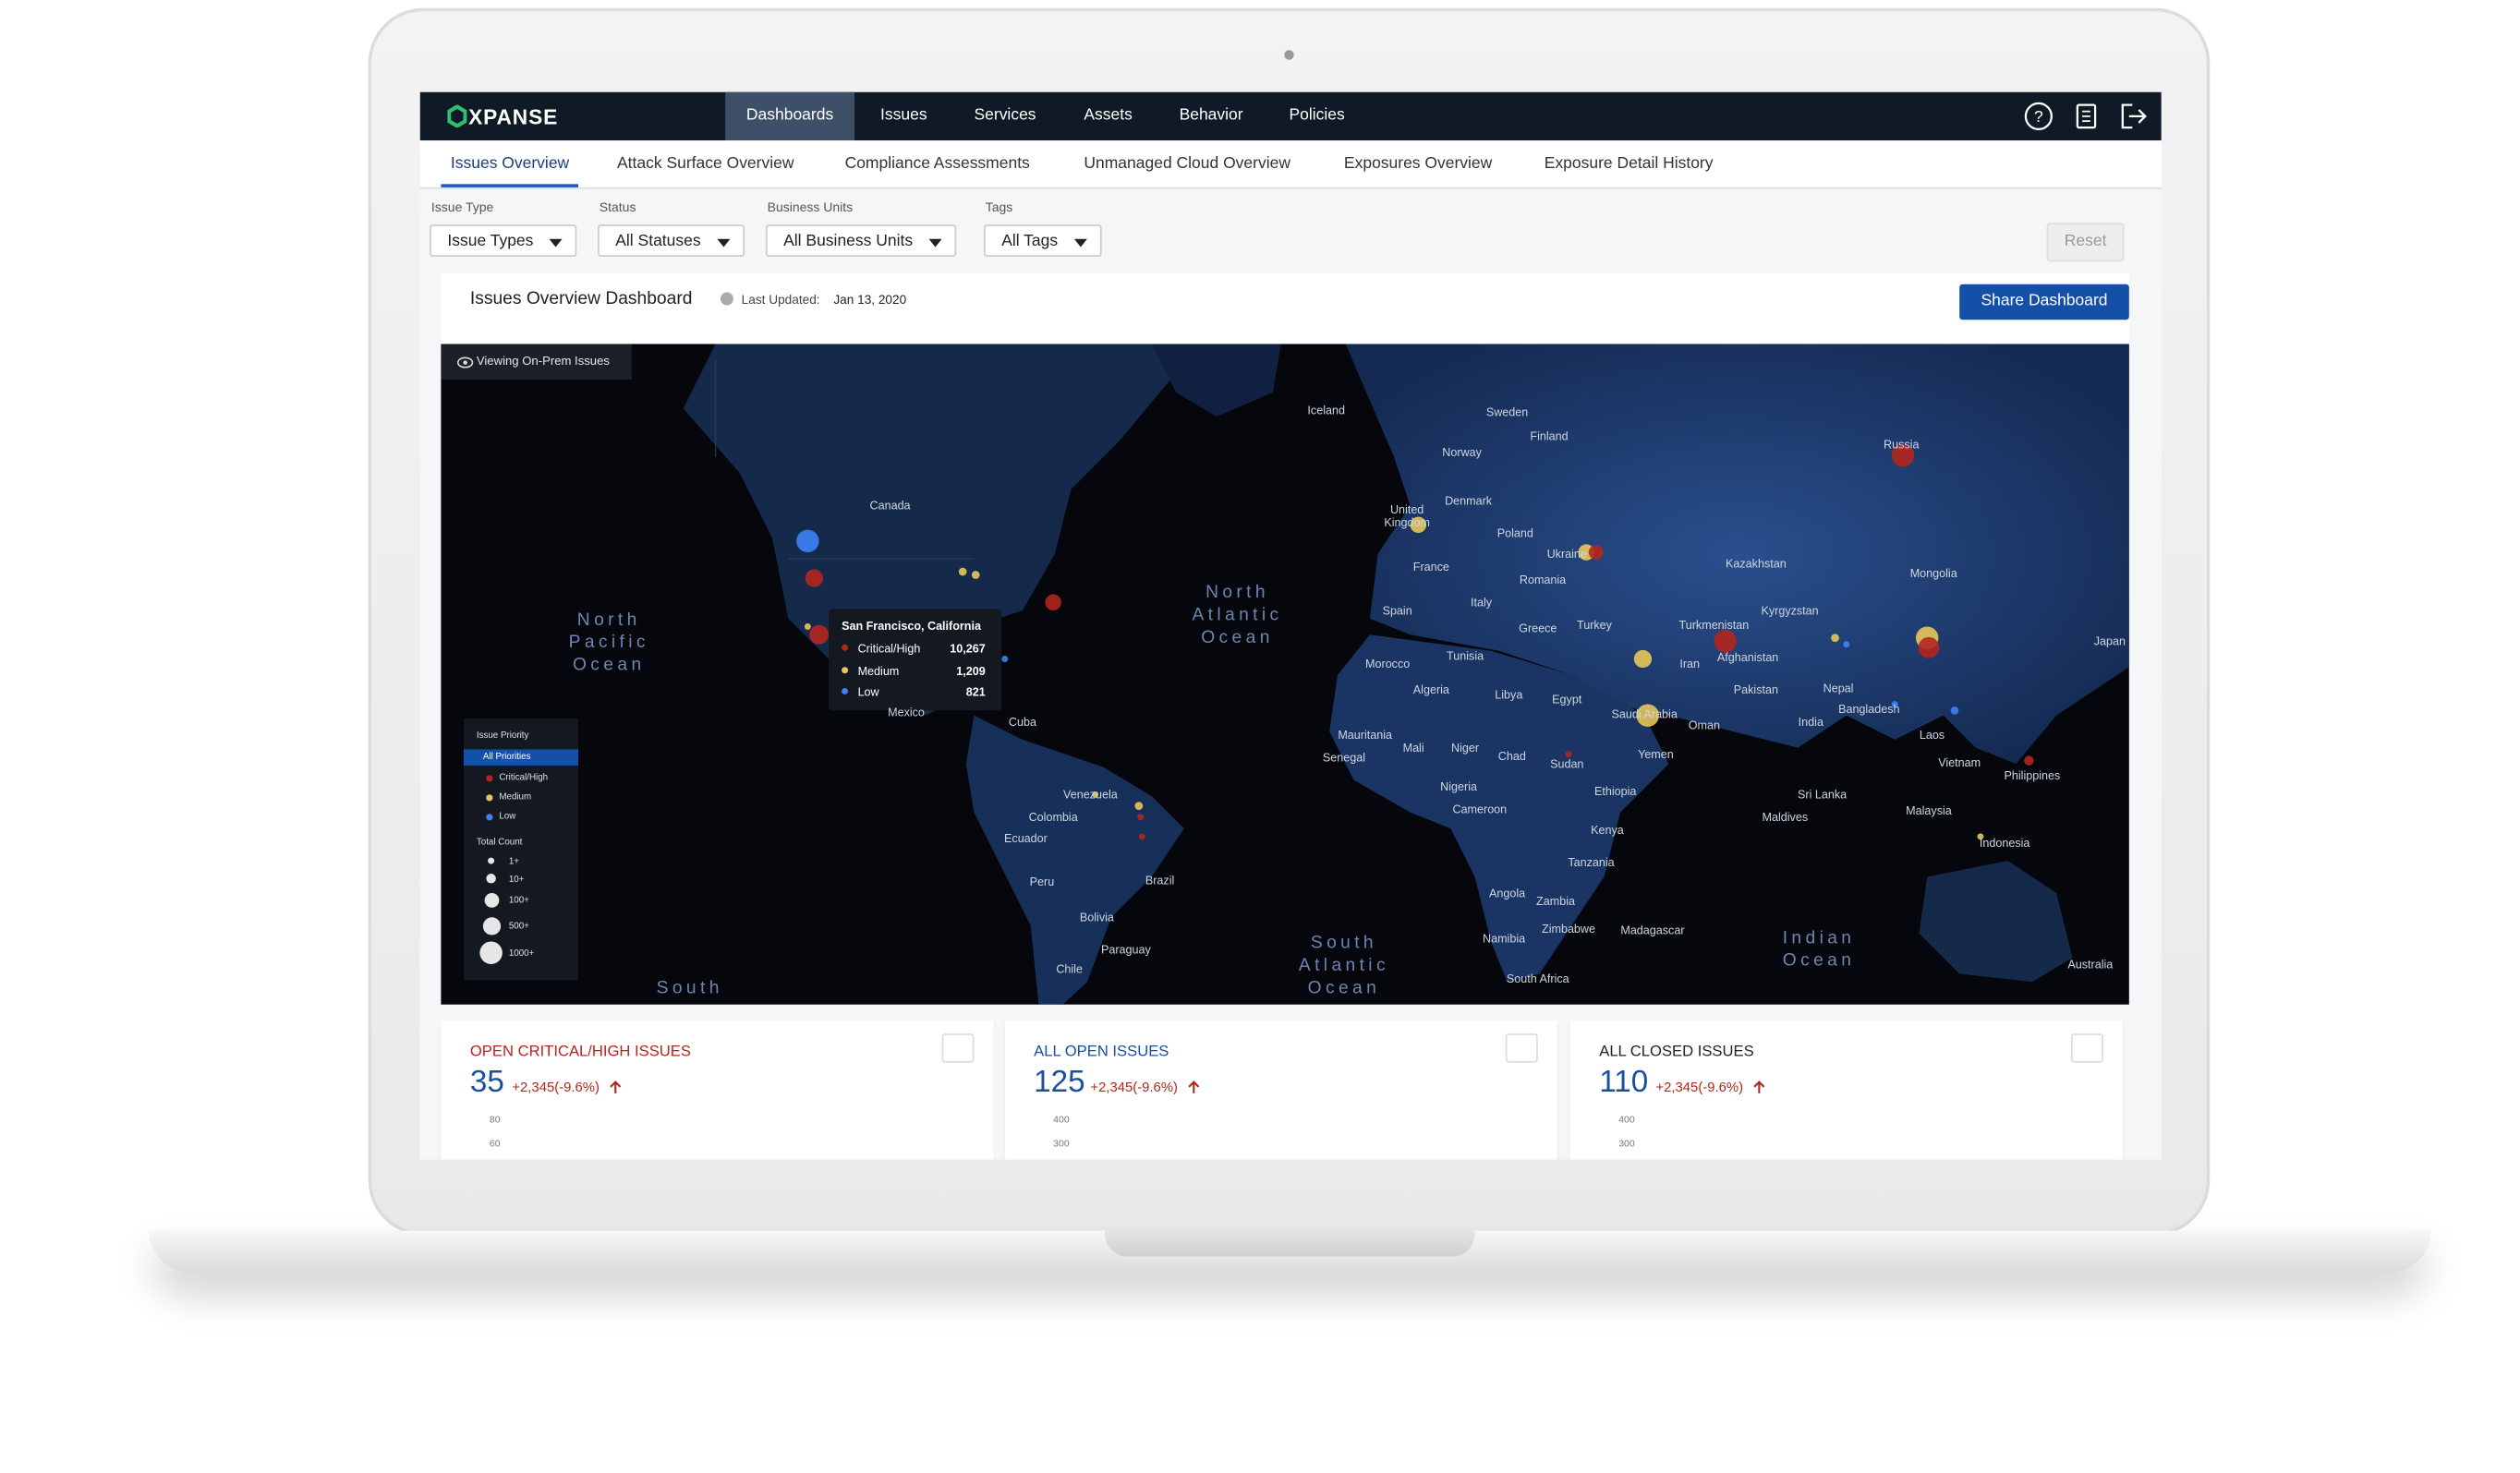 Image resolution: width=2520 pixels, height=1473 pixels. What do you see at coordinates (1810, 722) in the screenshot?
I see `map-label: India` at bounding box center [1810, 722].